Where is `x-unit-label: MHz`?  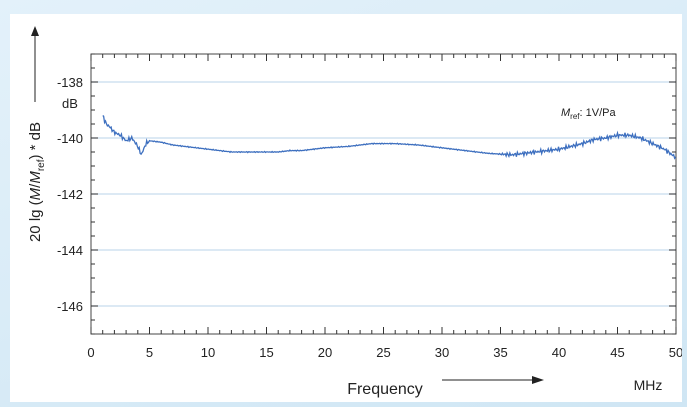
x-unit-label: MHz is located at coordinates (648, 385).